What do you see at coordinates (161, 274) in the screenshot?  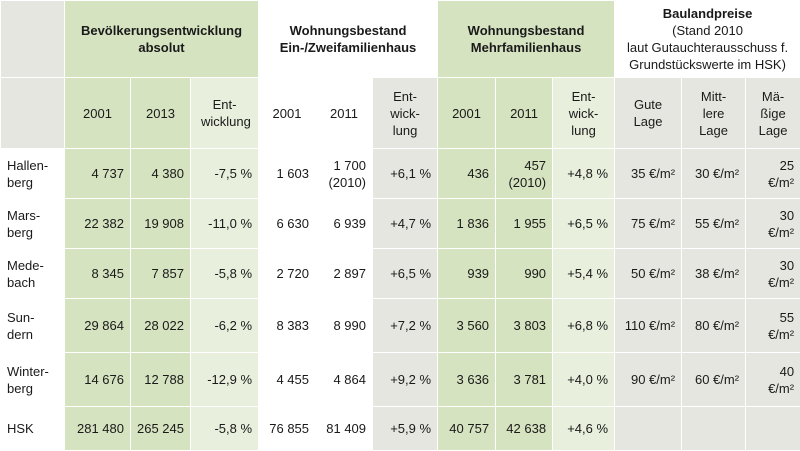 I see `cell-bev-2013: 7 857` at bounding box center [161, 274].